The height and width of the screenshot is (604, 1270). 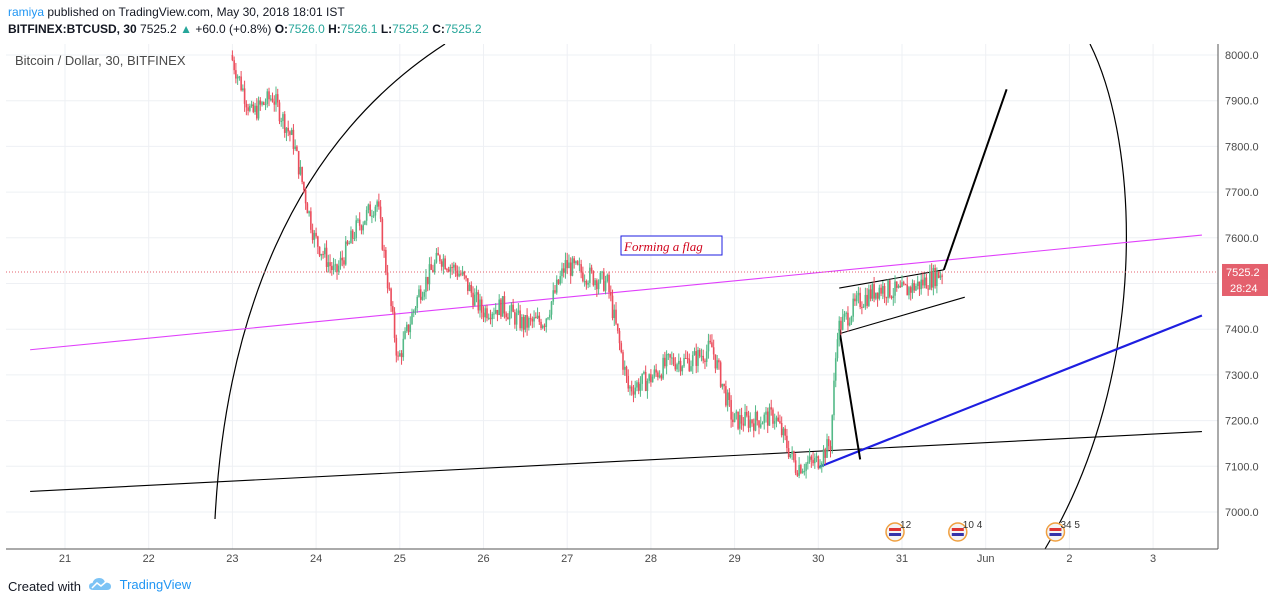 I want to click on trend-line-flag-upper, so click(x=891, y=279).